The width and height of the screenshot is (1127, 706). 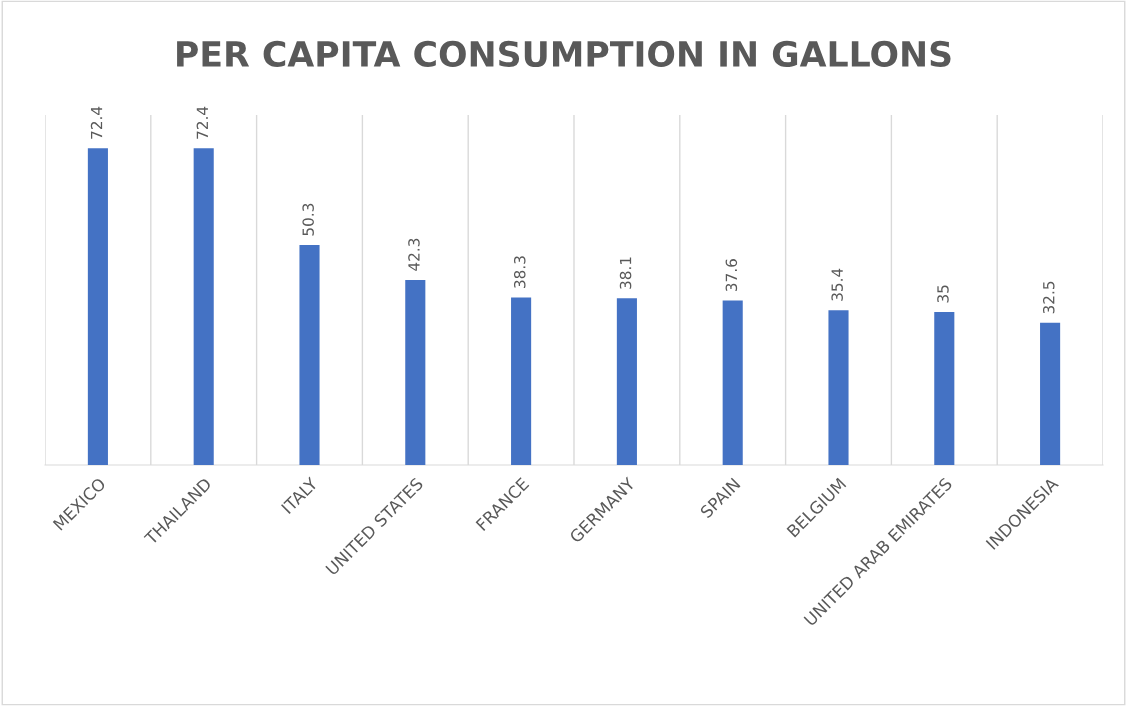 I want to click on data-label: 38.1, so click(x=625, y=273).